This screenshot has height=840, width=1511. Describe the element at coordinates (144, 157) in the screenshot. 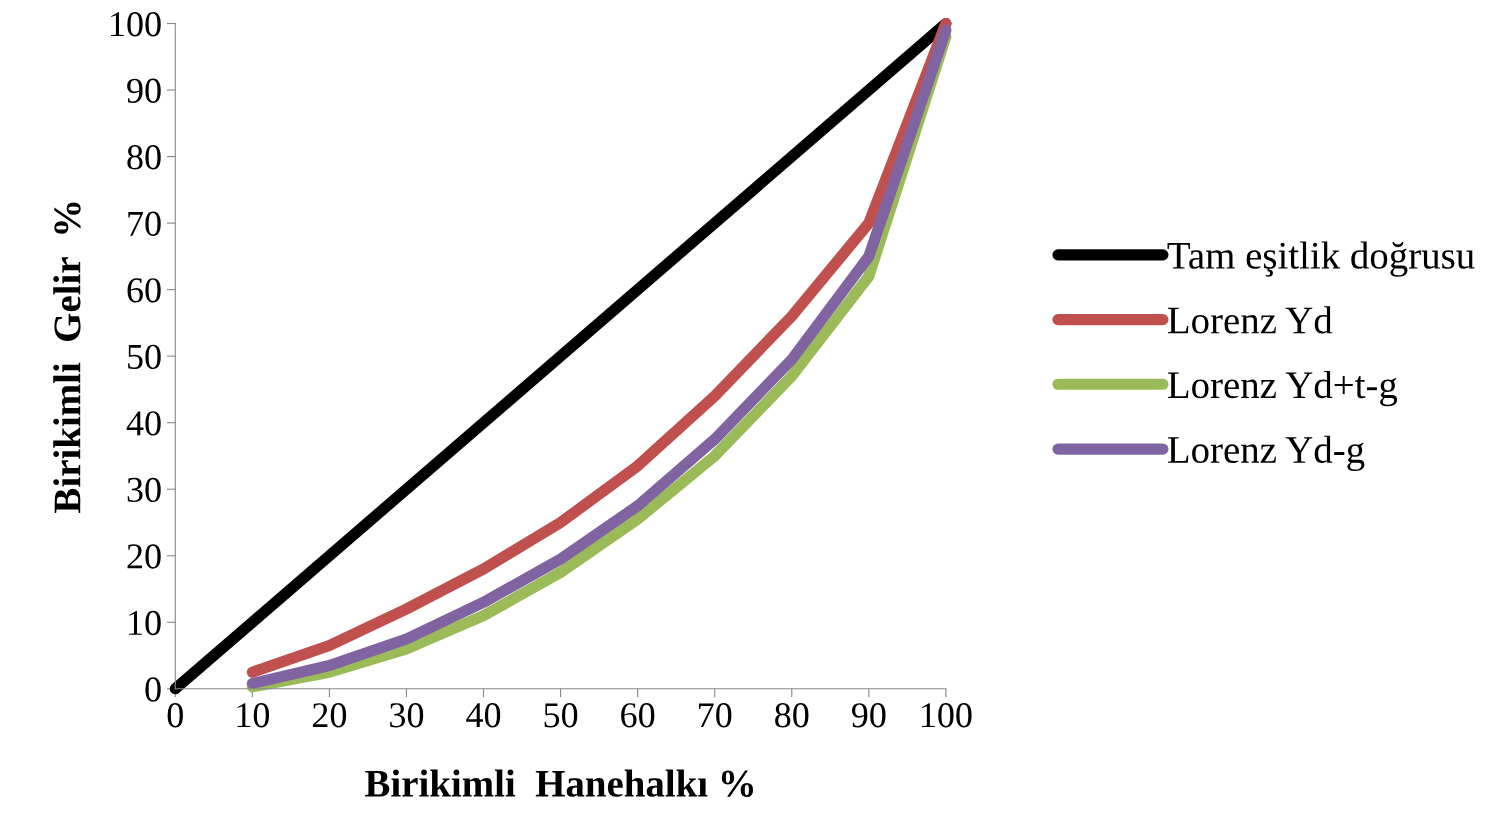

I see `y-tick-label: 80` at that location.